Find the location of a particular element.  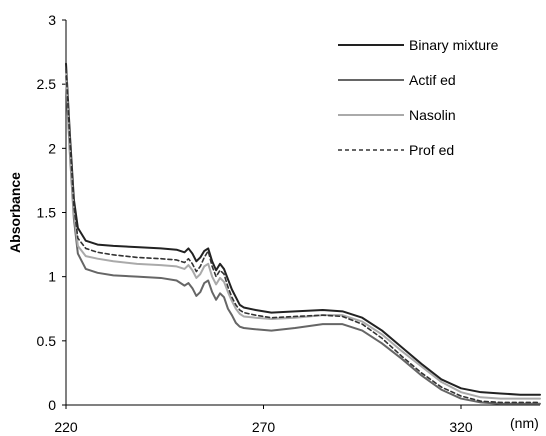

legend-label-3: Nasolin is located at coordinates (432, 115).